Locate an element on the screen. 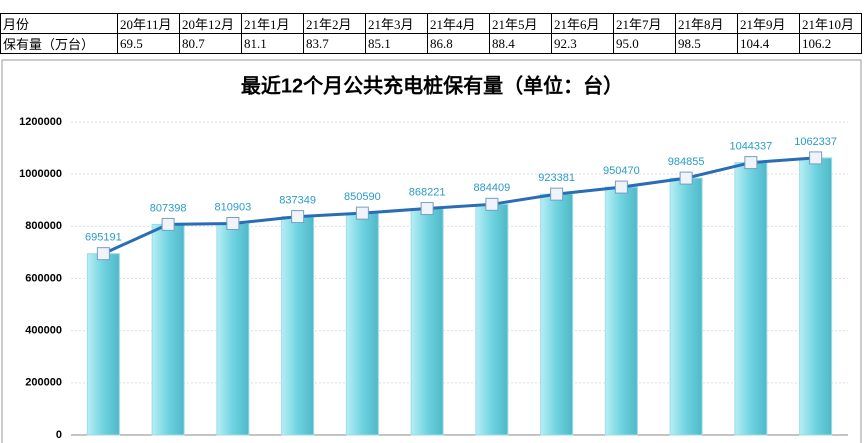 Image resolution: width=864 pixels, height=443 pixels. data-label: 950470 is located at coordinates (621, 171).